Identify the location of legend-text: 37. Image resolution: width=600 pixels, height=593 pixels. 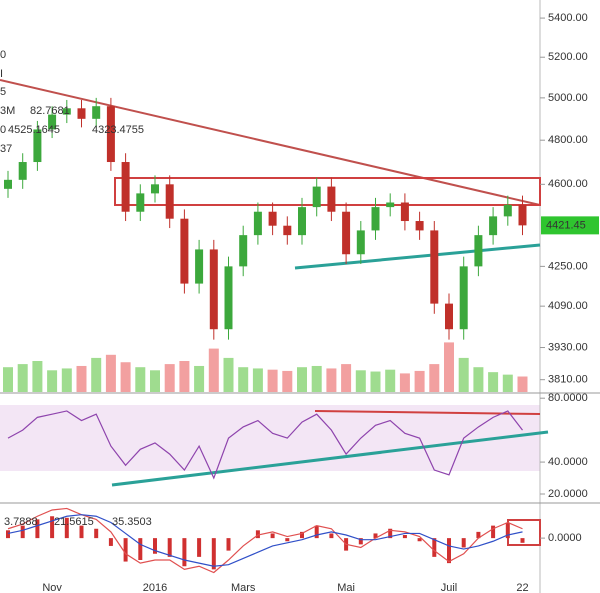
(6, 149).